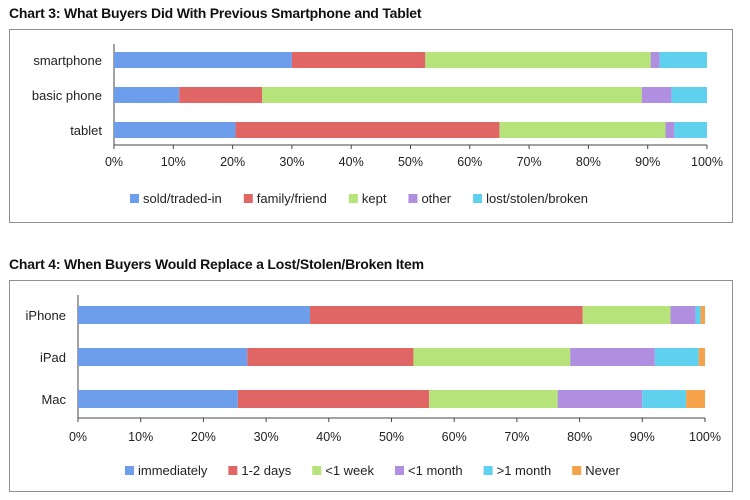  Describe the element at coordinates (134, 198) in the screenshot. I see `chart-3-legend-swatch-sold-traded-in` at that location.